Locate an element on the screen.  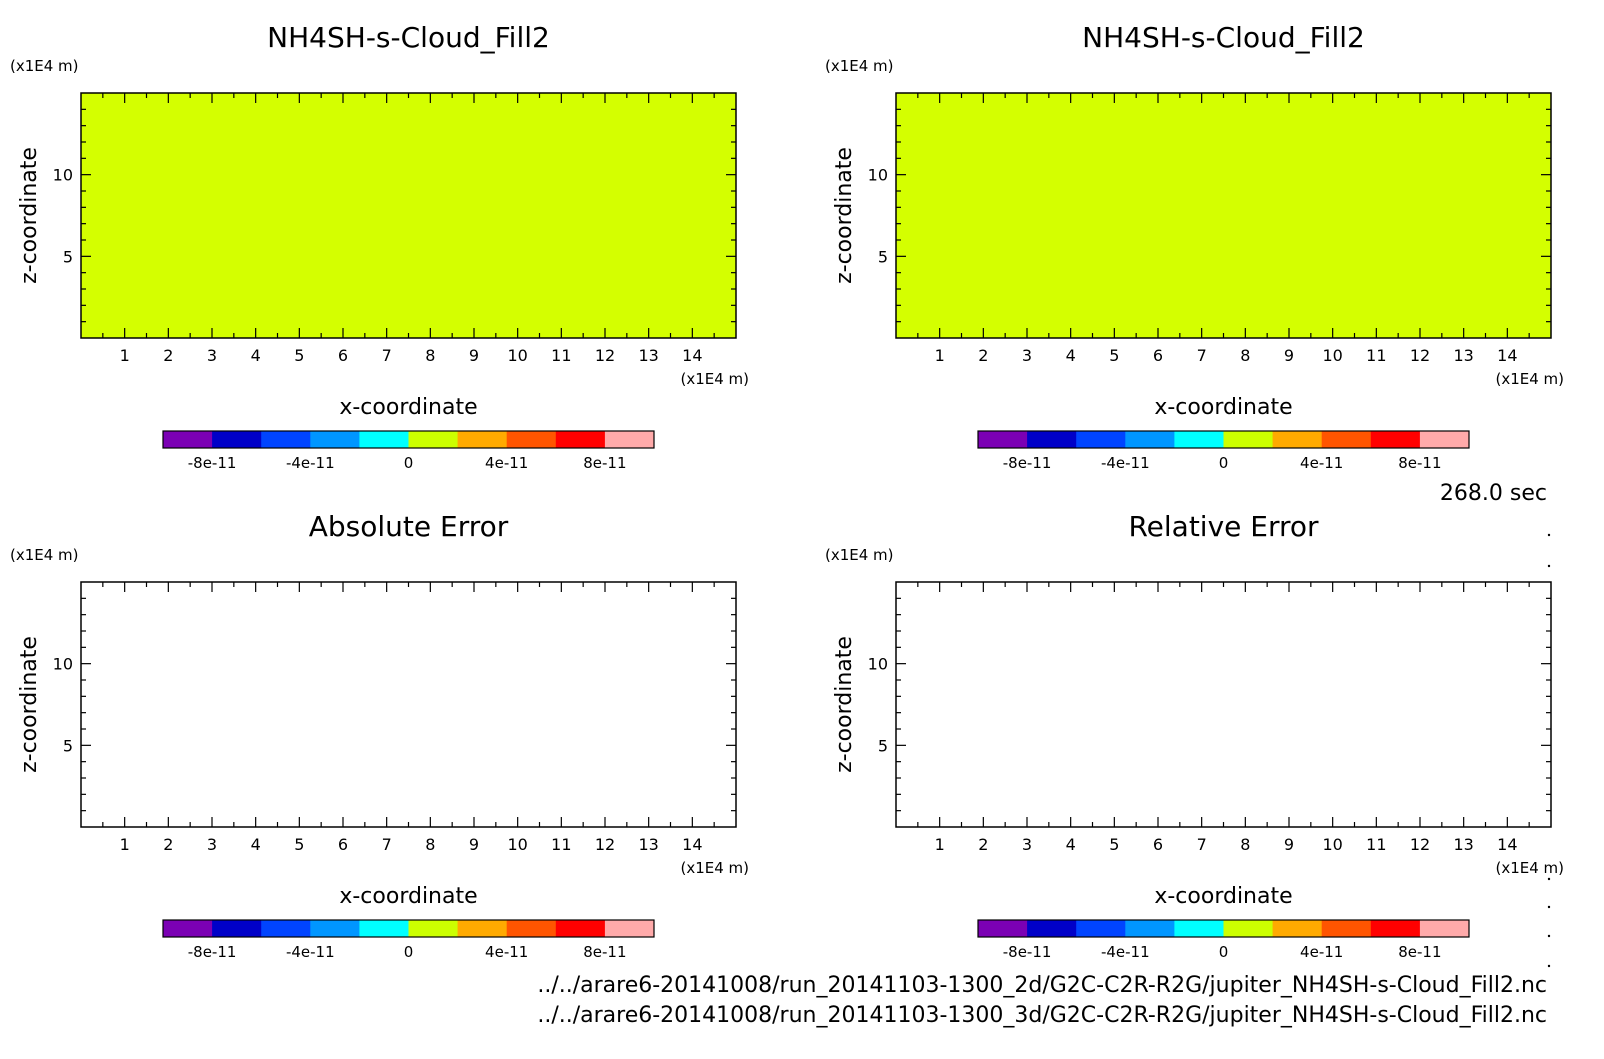
panel-title: NH4SH-s-Cloud_Fill2 is located at coordinates (408, 37).